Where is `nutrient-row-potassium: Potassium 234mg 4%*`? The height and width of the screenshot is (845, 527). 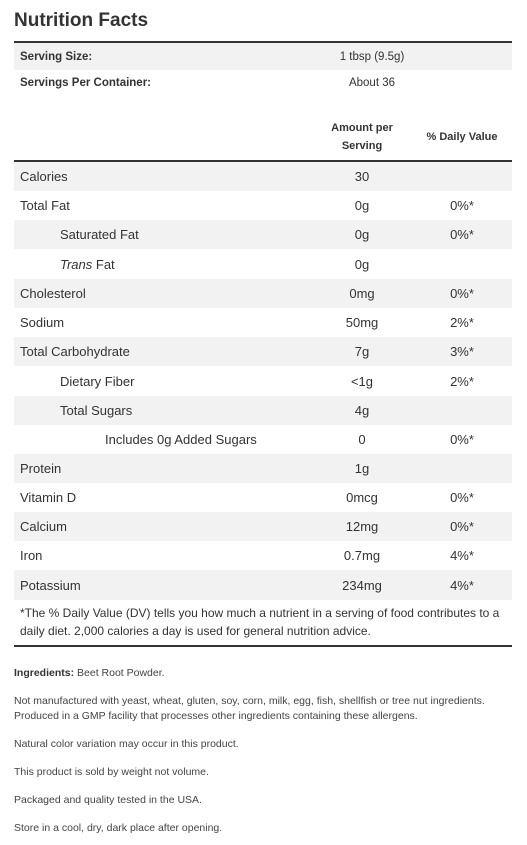 nutrient-row-potassium: Potassium 234mg 4%* is located at coordinates (263, 585).